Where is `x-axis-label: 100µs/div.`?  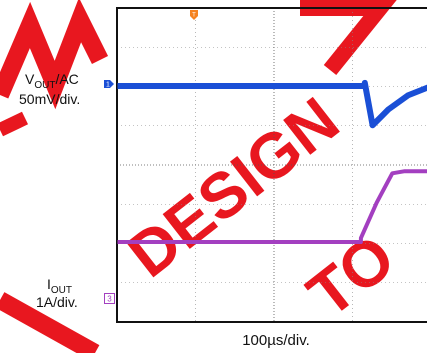 x-axis-label: 100µs/div. is located at coordinates (276, 340).